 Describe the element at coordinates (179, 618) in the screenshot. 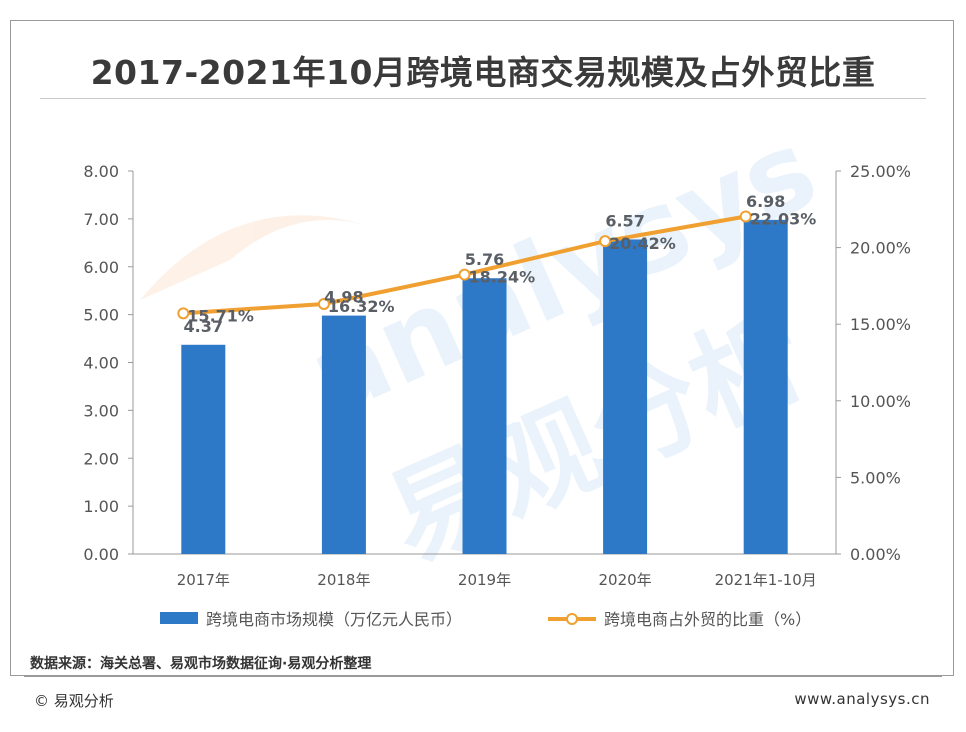

I see `legend-bar-swatch` at that location.